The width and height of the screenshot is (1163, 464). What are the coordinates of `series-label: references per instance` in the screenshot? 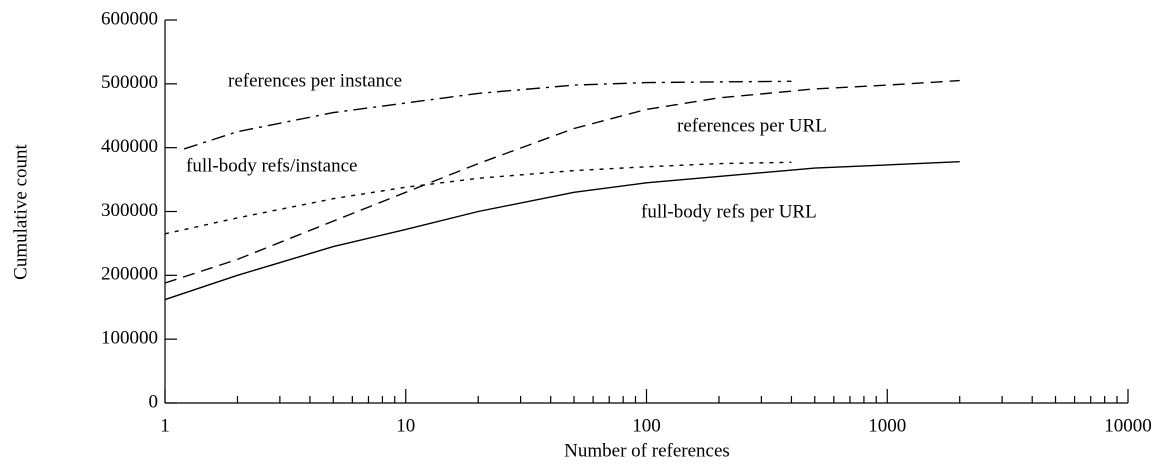 It's located at (315, 80).